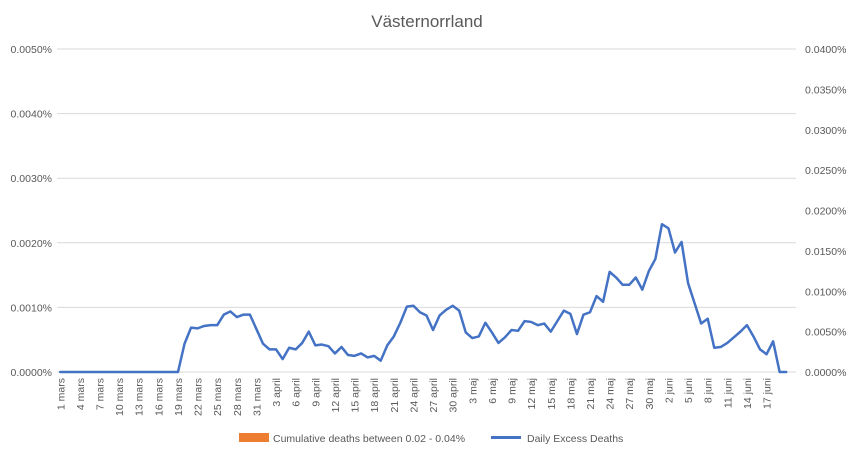 The width and height of the screenshot is (857, 459). I want to click on y-left-tick-label: 0.0040%, so click(31, 115).